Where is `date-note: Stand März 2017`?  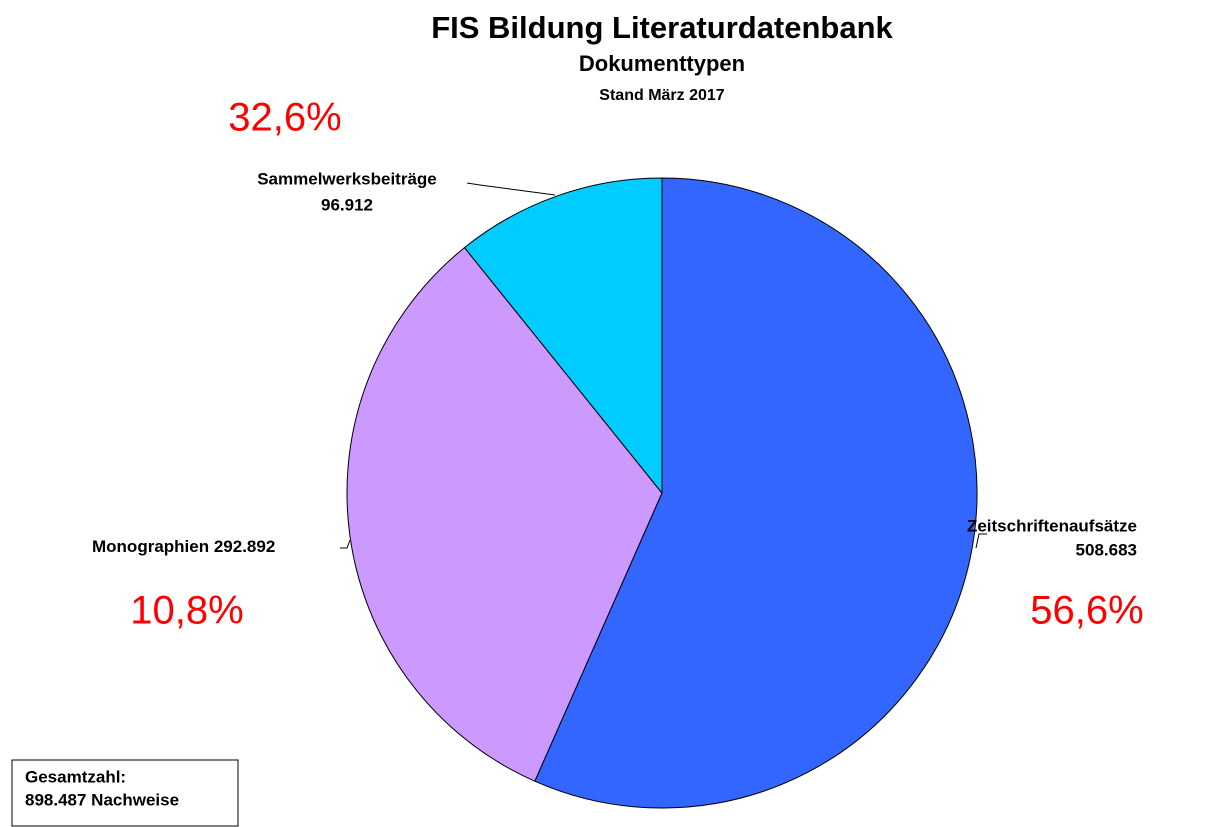 date-note: Stand März 2017 is located at coordinates (661, 95).